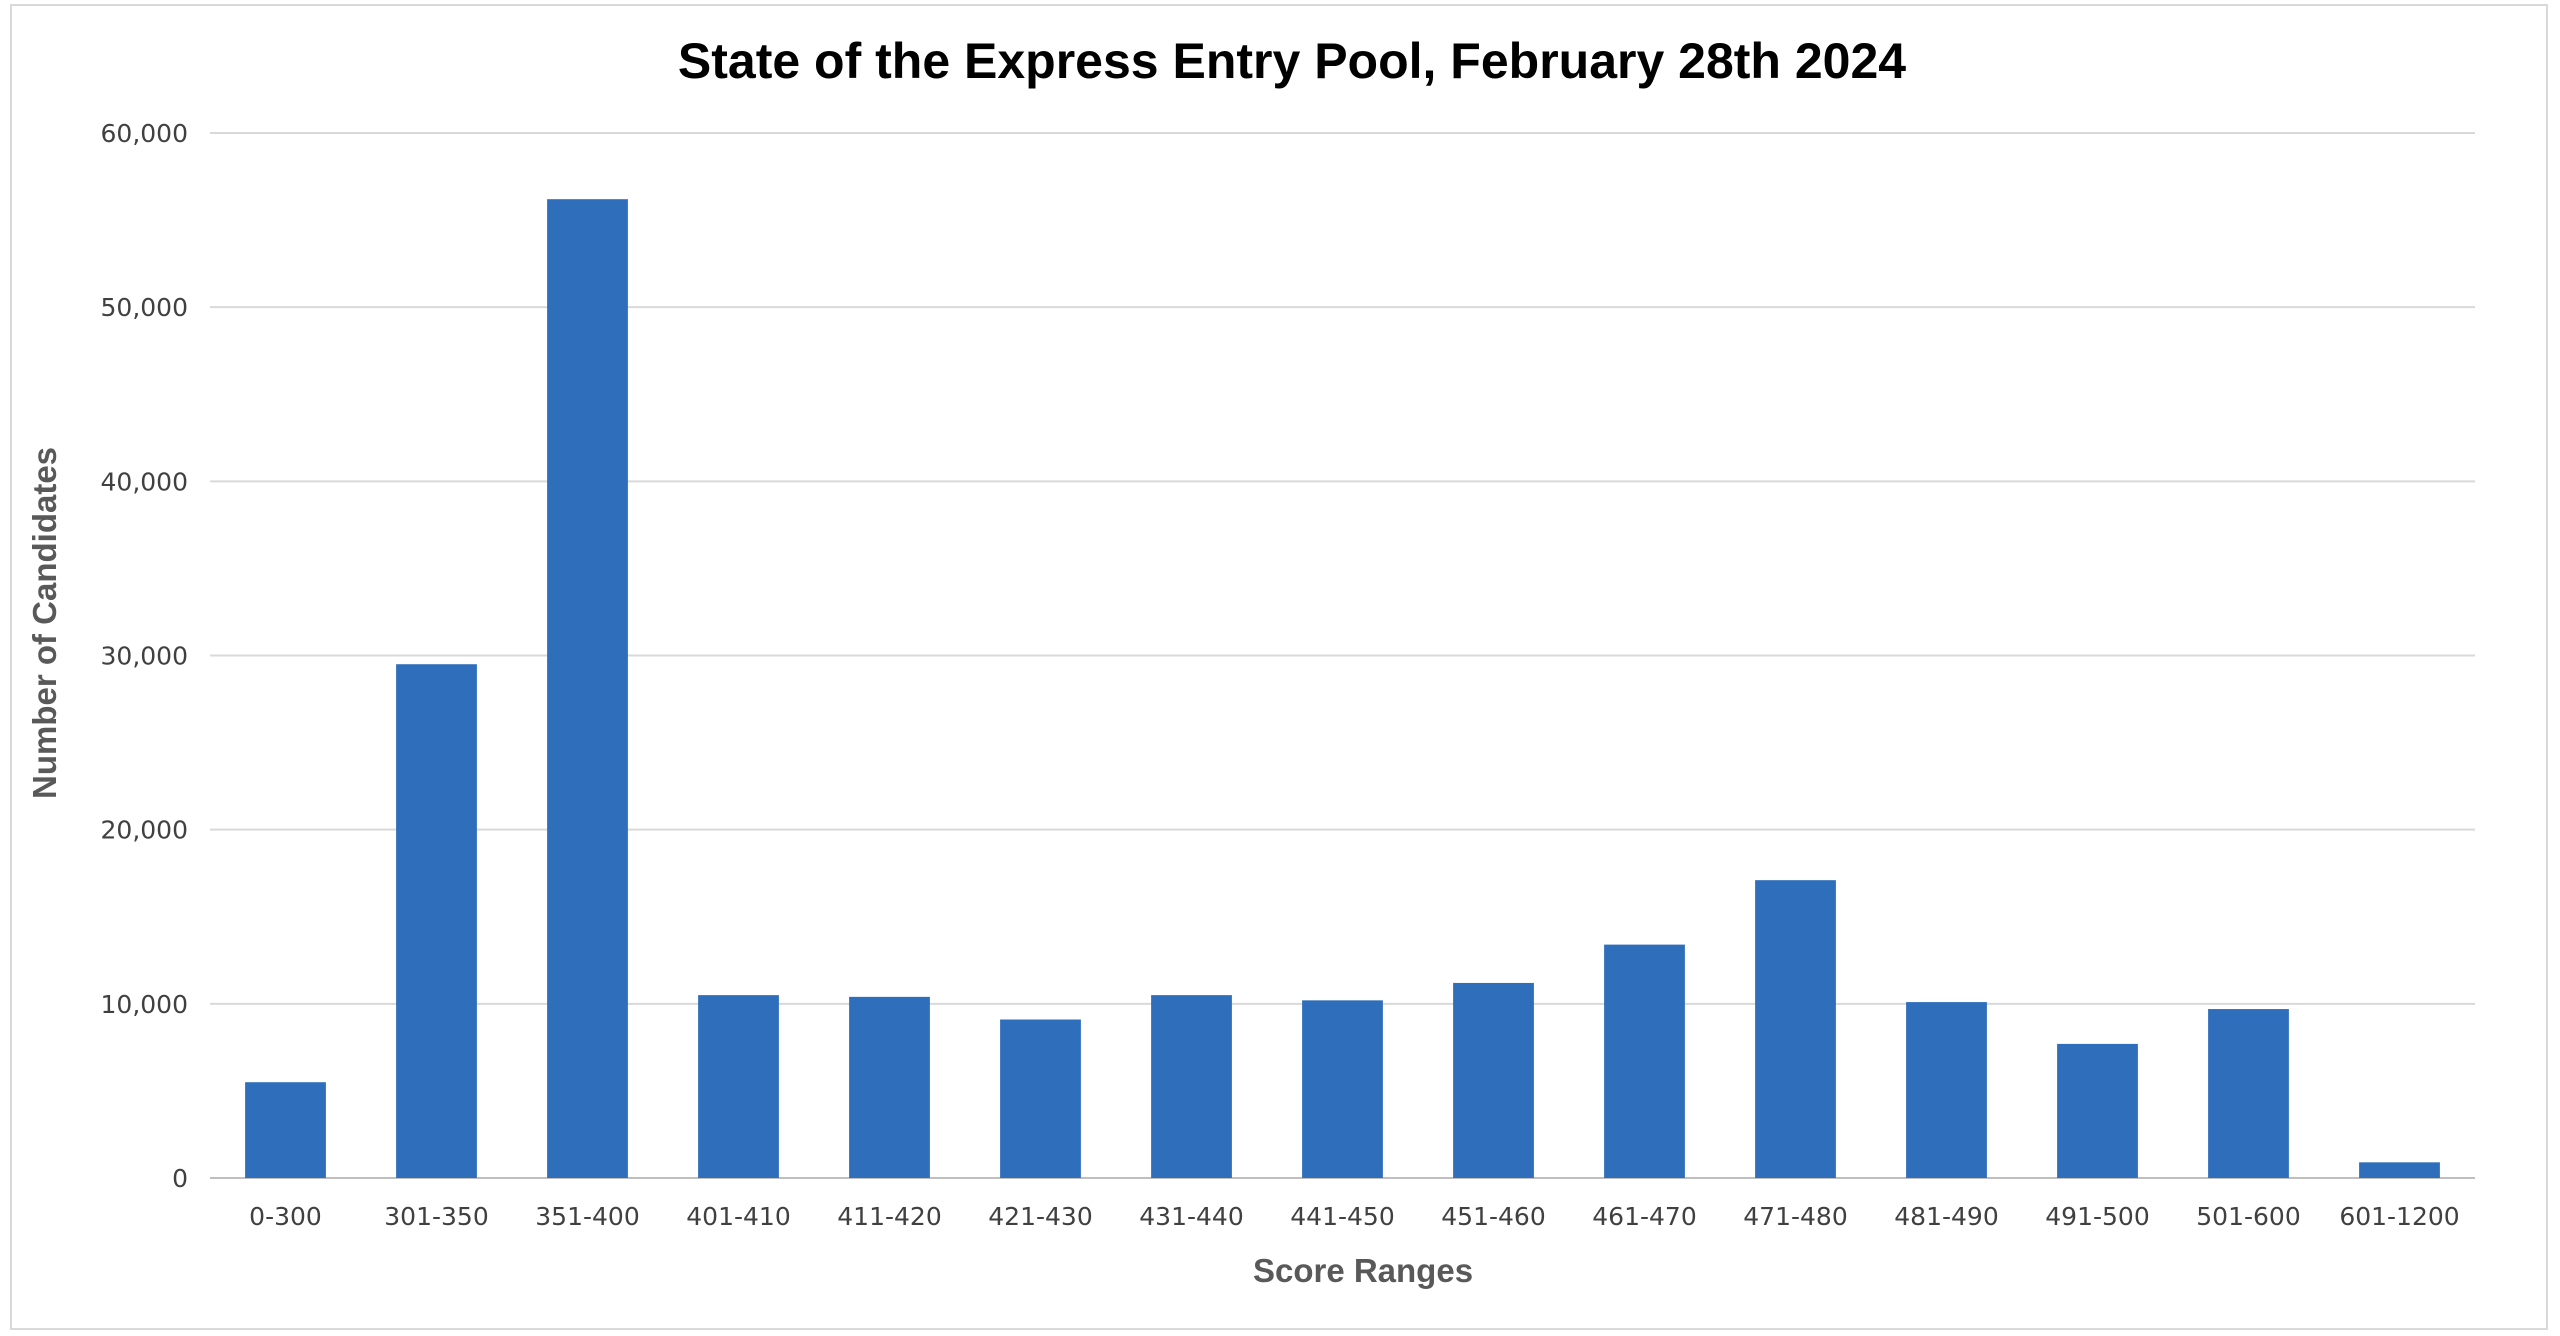 The height and width of the screenshot is (1336, 2560). I want to click on x-tick-label: 351-400, so click(587, 1216).